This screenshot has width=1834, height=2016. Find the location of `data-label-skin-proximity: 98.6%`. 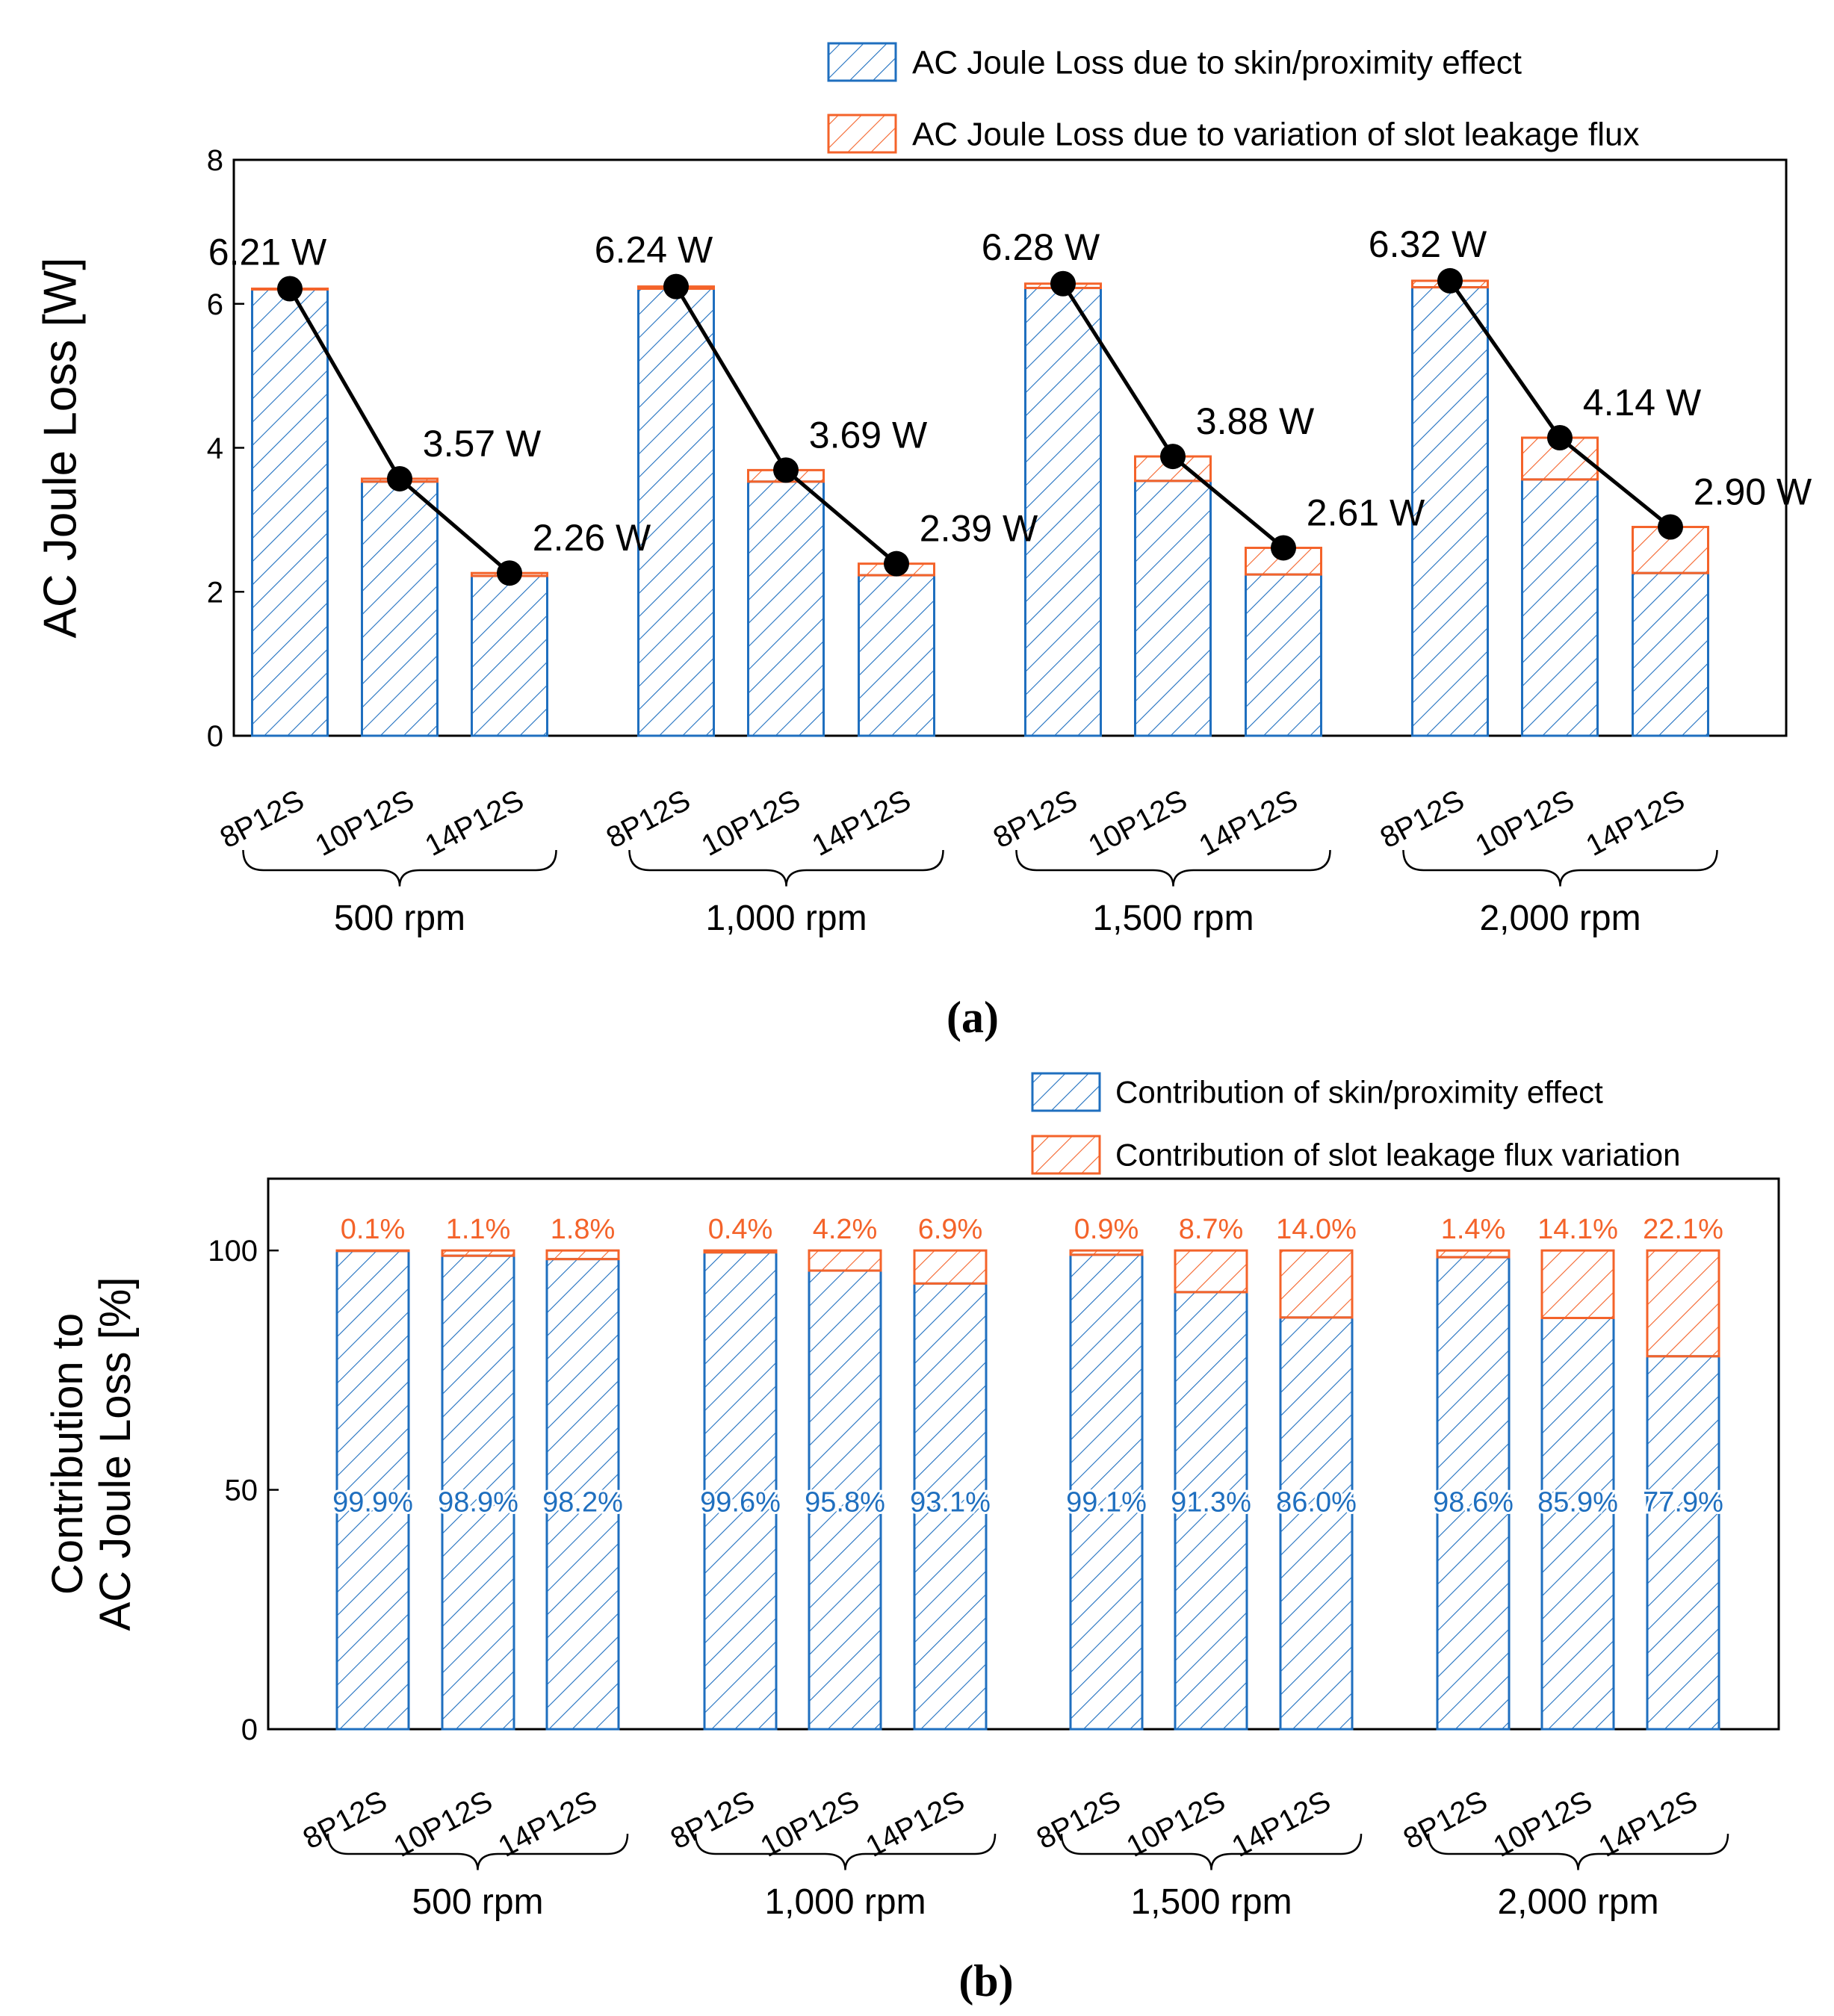

data-label-skin-proximity: 98.6% is located at coordinates (1473, 1503).